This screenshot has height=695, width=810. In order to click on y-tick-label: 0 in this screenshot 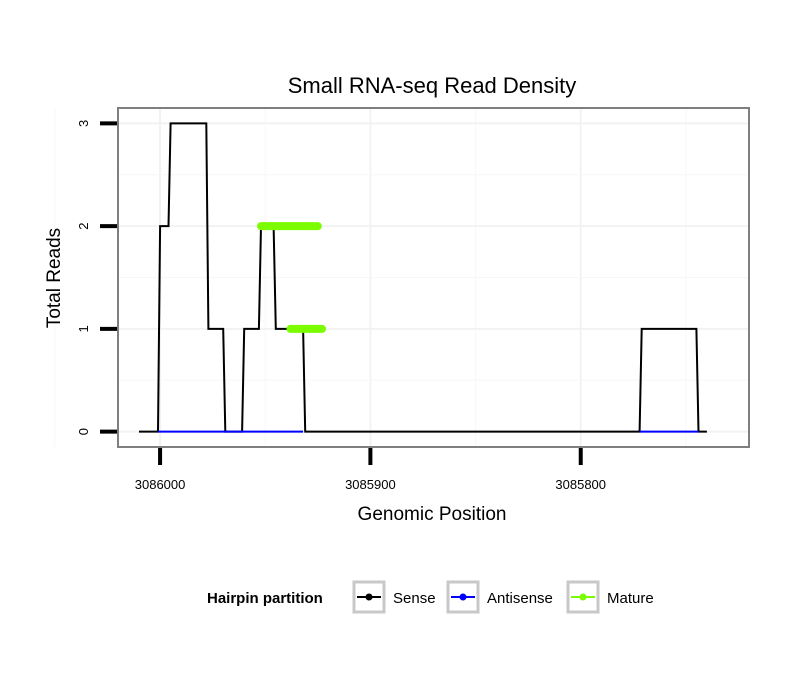, I will do `click(83, 431)`.